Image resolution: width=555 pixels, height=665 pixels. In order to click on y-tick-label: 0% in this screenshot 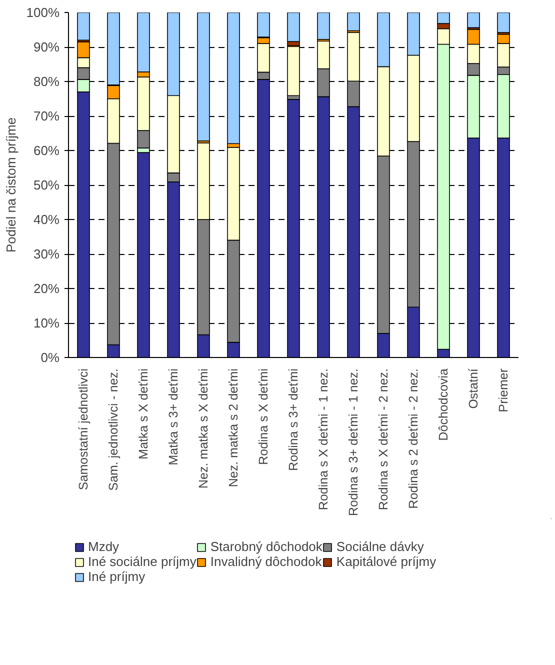, I will do `click(50, 357)`.